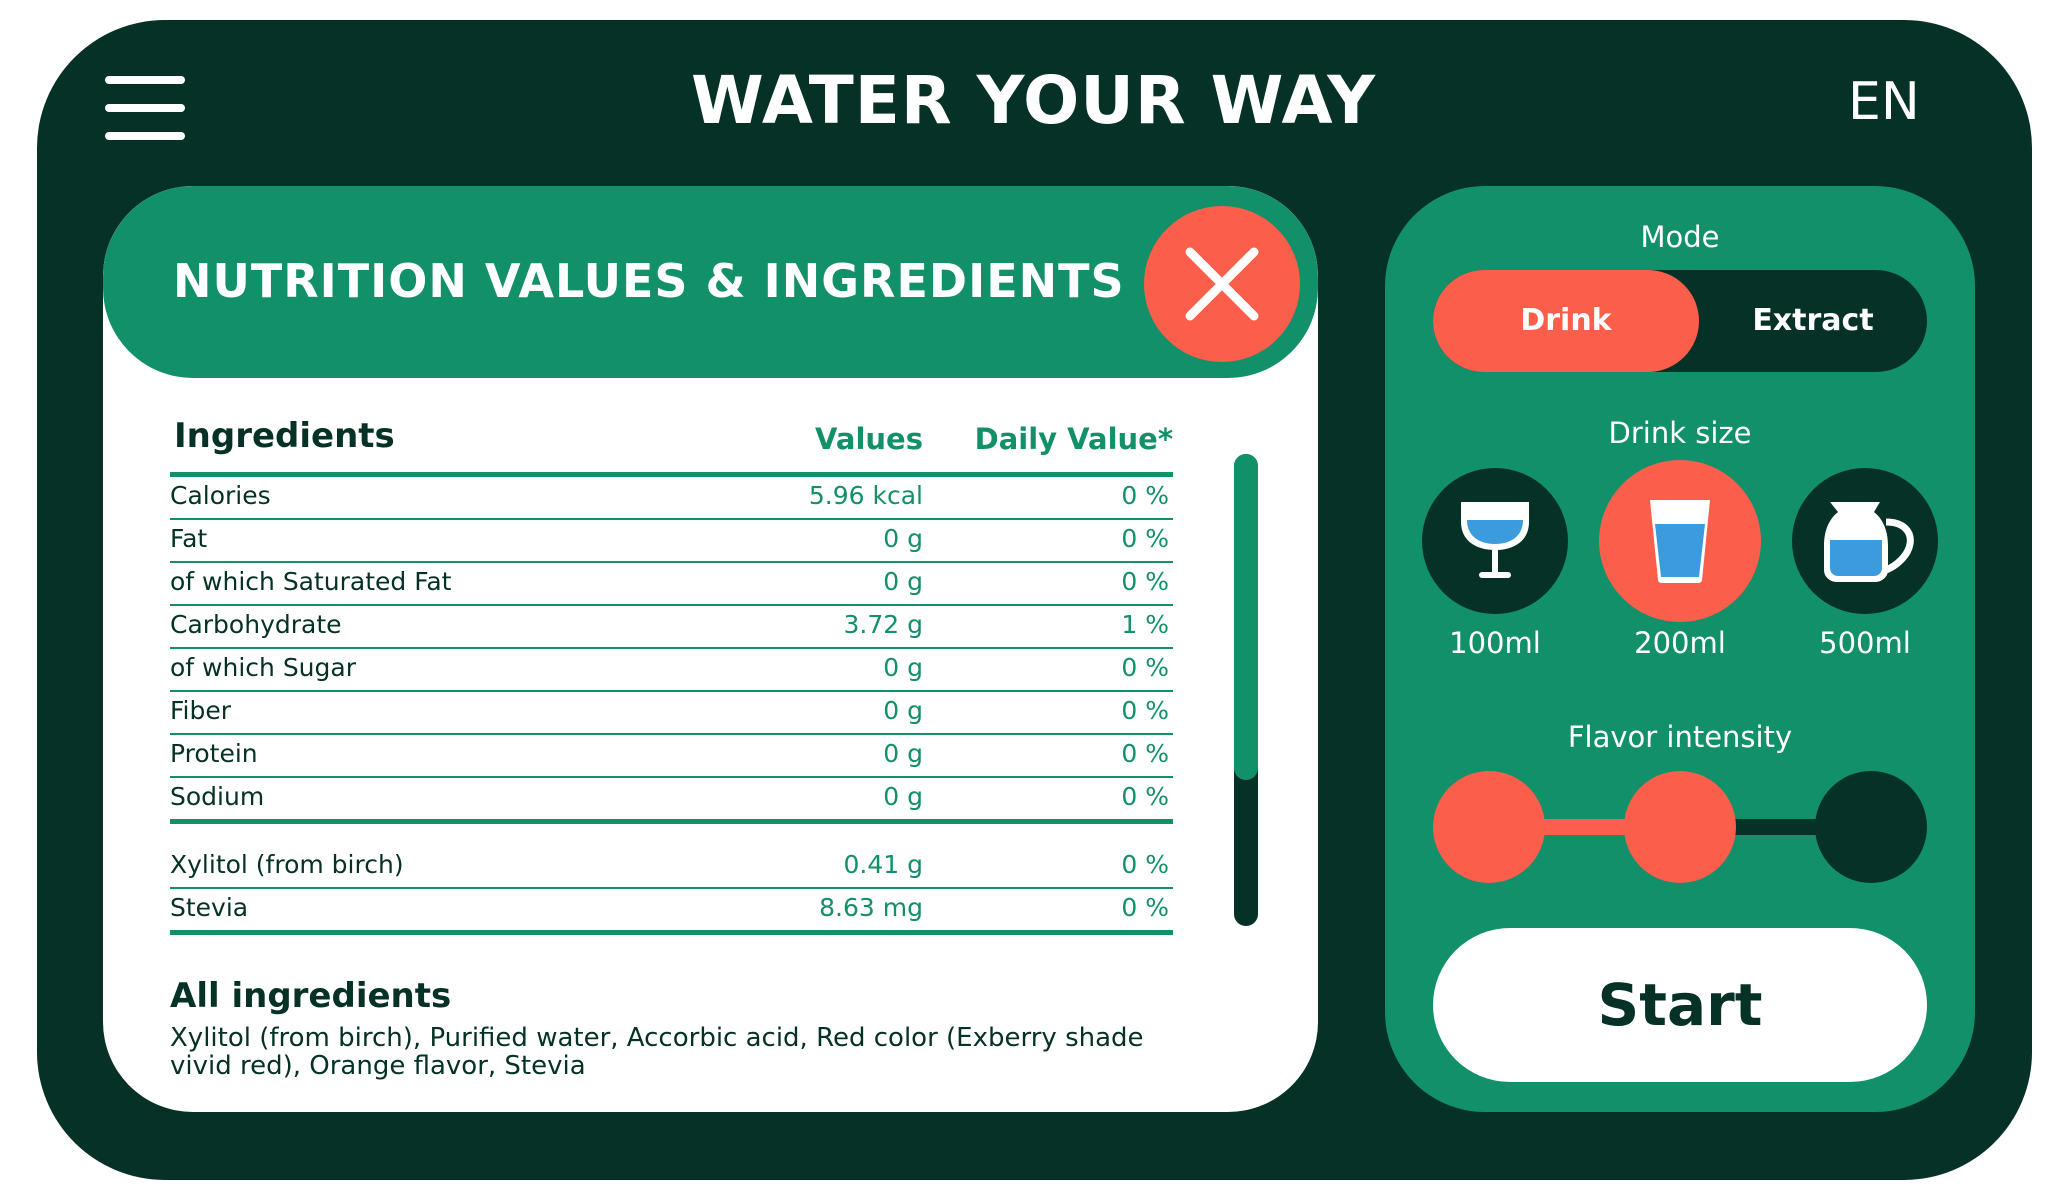 The image size is (2067, 1196). I want to click on mode-extract-button: Extract, so click(1813, 320).